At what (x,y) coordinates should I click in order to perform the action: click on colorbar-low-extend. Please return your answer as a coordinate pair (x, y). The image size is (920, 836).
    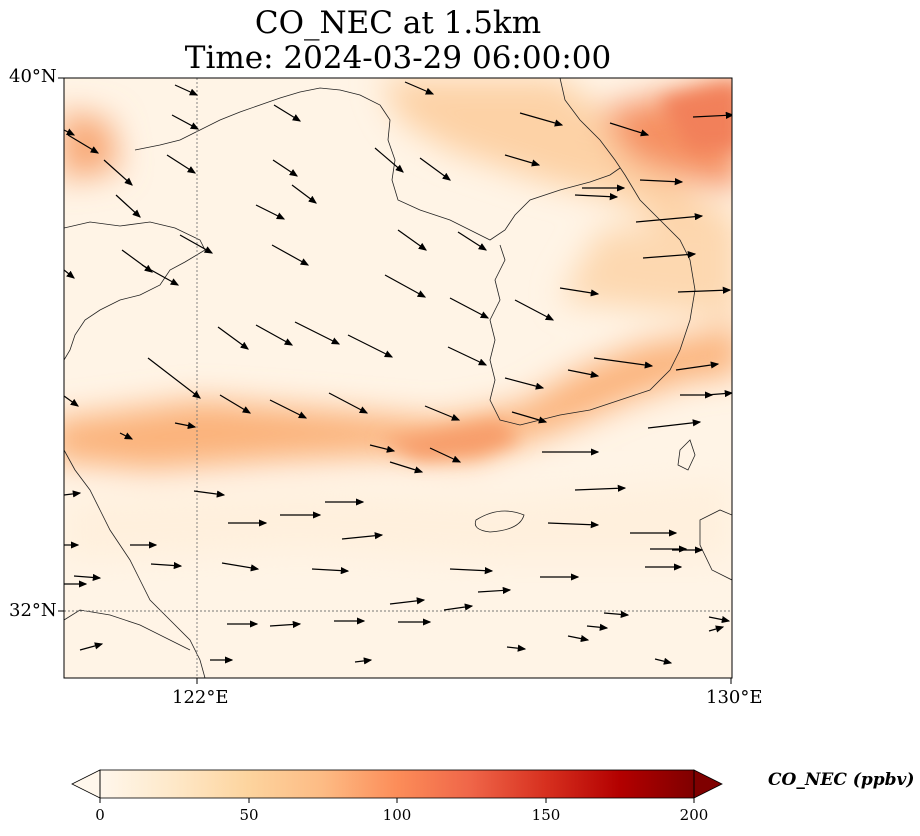
    Looking at the image, I should click on (86, 784).